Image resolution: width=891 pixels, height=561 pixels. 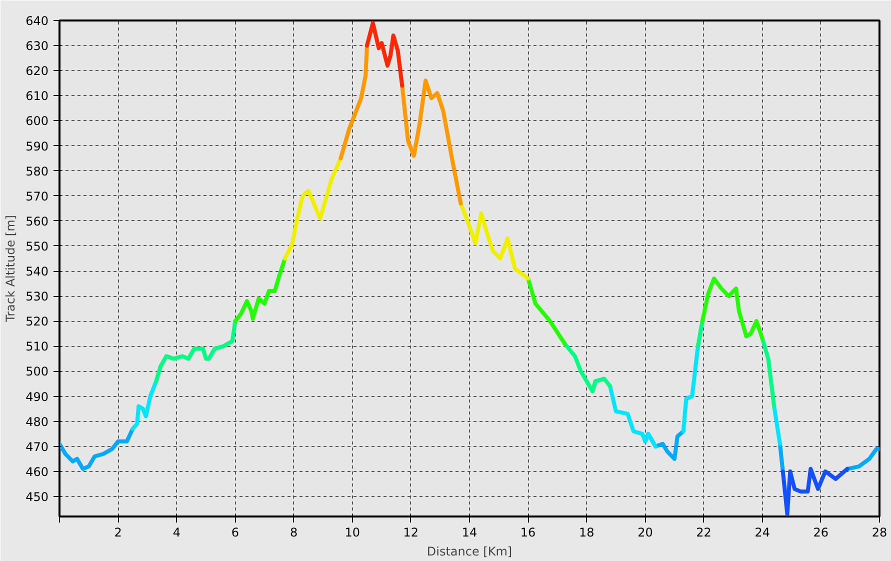 I want to click on x-tick-label: 16, so click(x=528, y=533).